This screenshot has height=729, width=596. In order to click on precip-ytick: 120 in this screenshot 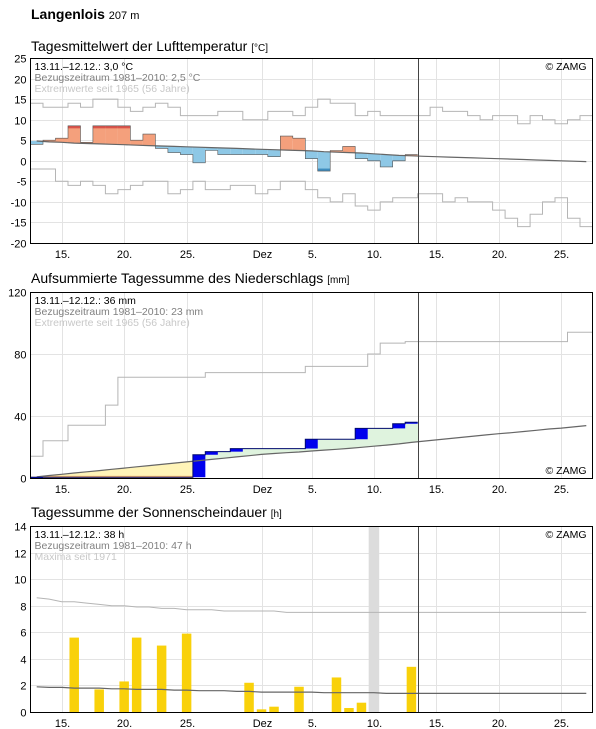, I will do `click(17, 294)`.